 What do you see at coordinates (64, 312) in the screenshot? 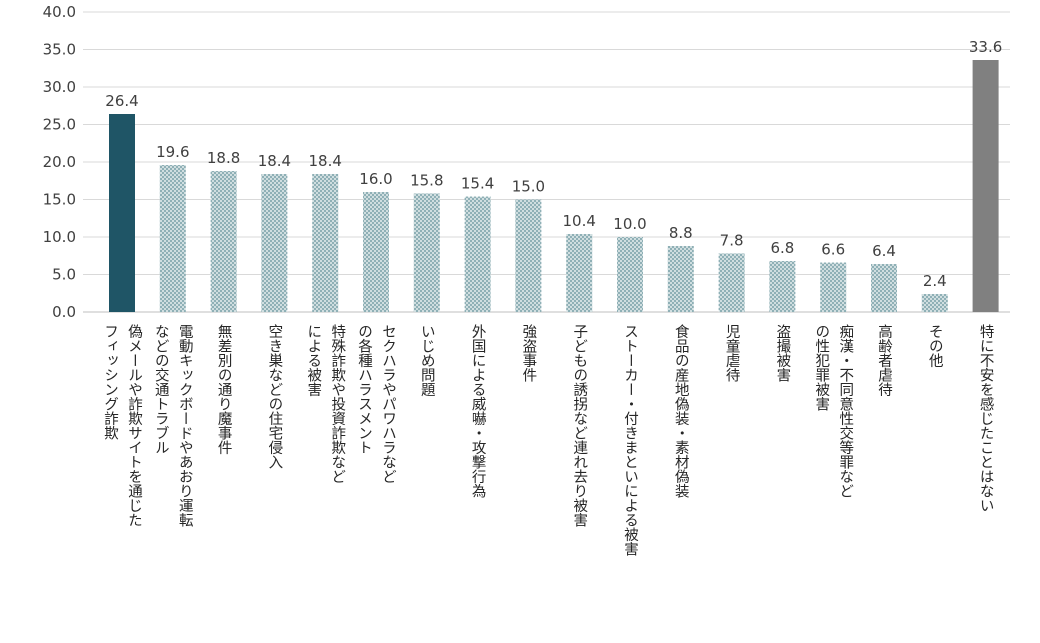
I see `y-tick-label: 0.0` at bounding box center [64, 312].